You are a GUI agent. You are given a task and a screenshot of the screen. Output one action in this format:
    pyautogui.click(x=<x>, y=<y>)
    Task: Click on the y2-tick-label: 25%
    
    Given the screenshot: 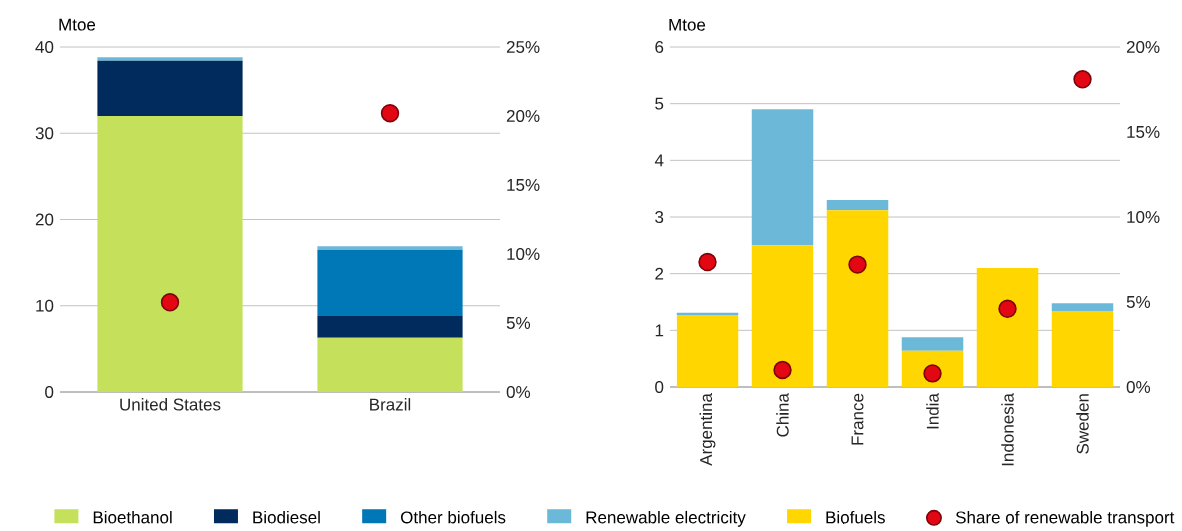 What is the action you would take?
    pyautogui.click(x=523, y=47)
    